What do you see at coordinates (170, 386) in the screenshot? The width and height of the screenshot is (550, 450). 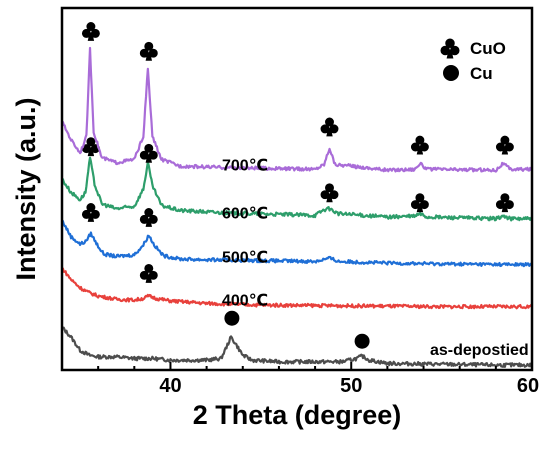 I see `x-tick-label-40: 40` at bounding box center [170, 386].